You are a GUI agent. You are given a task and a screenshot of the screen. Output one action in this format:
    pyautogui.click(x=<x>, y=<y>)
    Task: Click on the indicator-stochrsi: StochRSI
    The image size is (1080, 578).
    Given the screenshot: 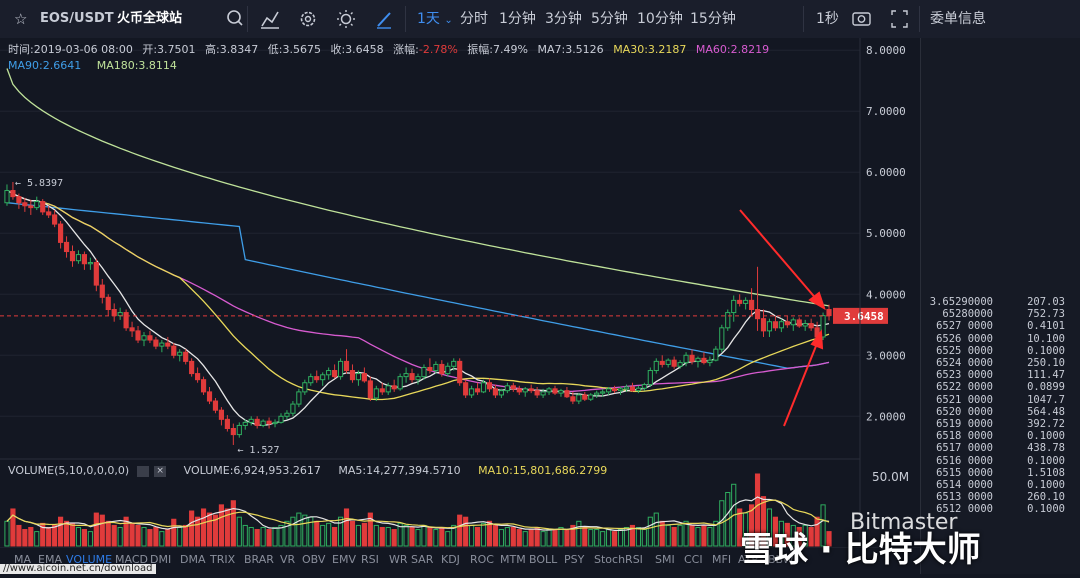 What is the action you would take?
    pyautogui.click(x=618, y=559)
    